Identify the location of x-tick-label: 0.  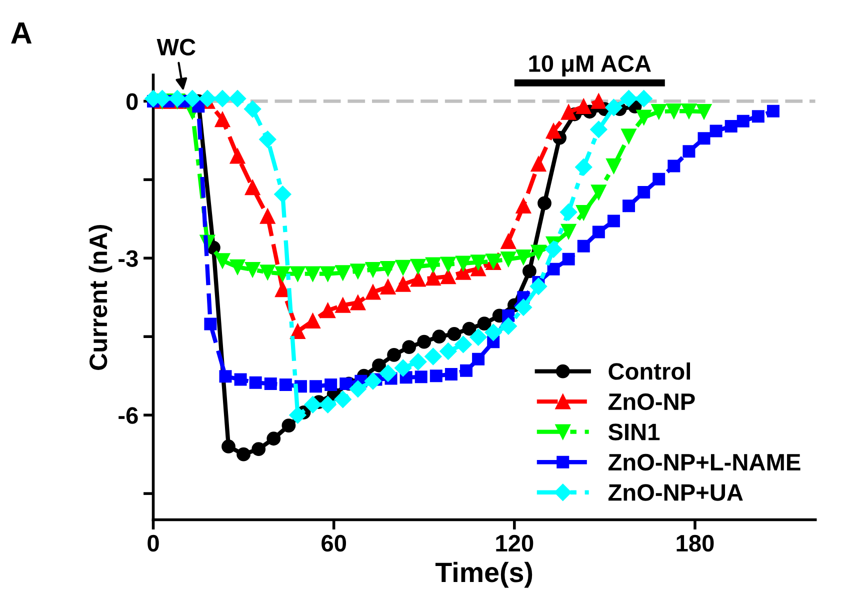
(153, 543).